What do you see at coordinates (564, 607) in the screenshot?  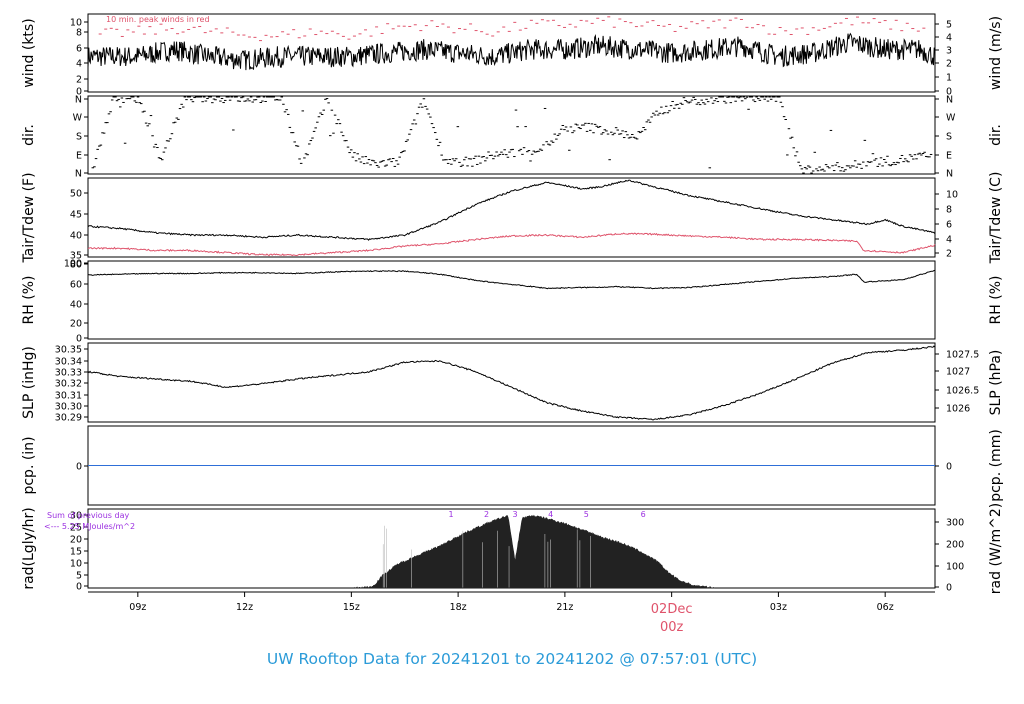 I see `time-tick-label: 21z` at bounding box center [564, 607].